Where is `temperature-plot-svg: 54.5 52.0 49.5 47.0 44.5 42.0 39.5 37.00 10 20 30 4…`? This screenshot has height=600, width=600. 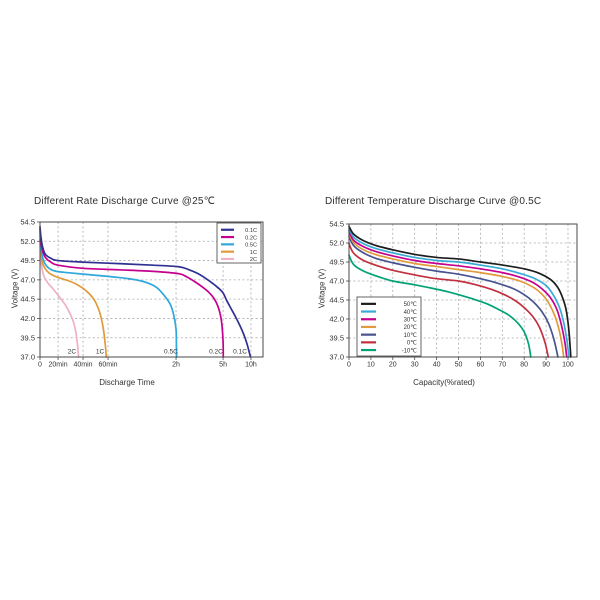 temperature-plot-svg: 54.5 52.0 49.5 47.0 44.5 42.0 39.5 37.00 10 20 30 4… is located at coordinates (453, 294).